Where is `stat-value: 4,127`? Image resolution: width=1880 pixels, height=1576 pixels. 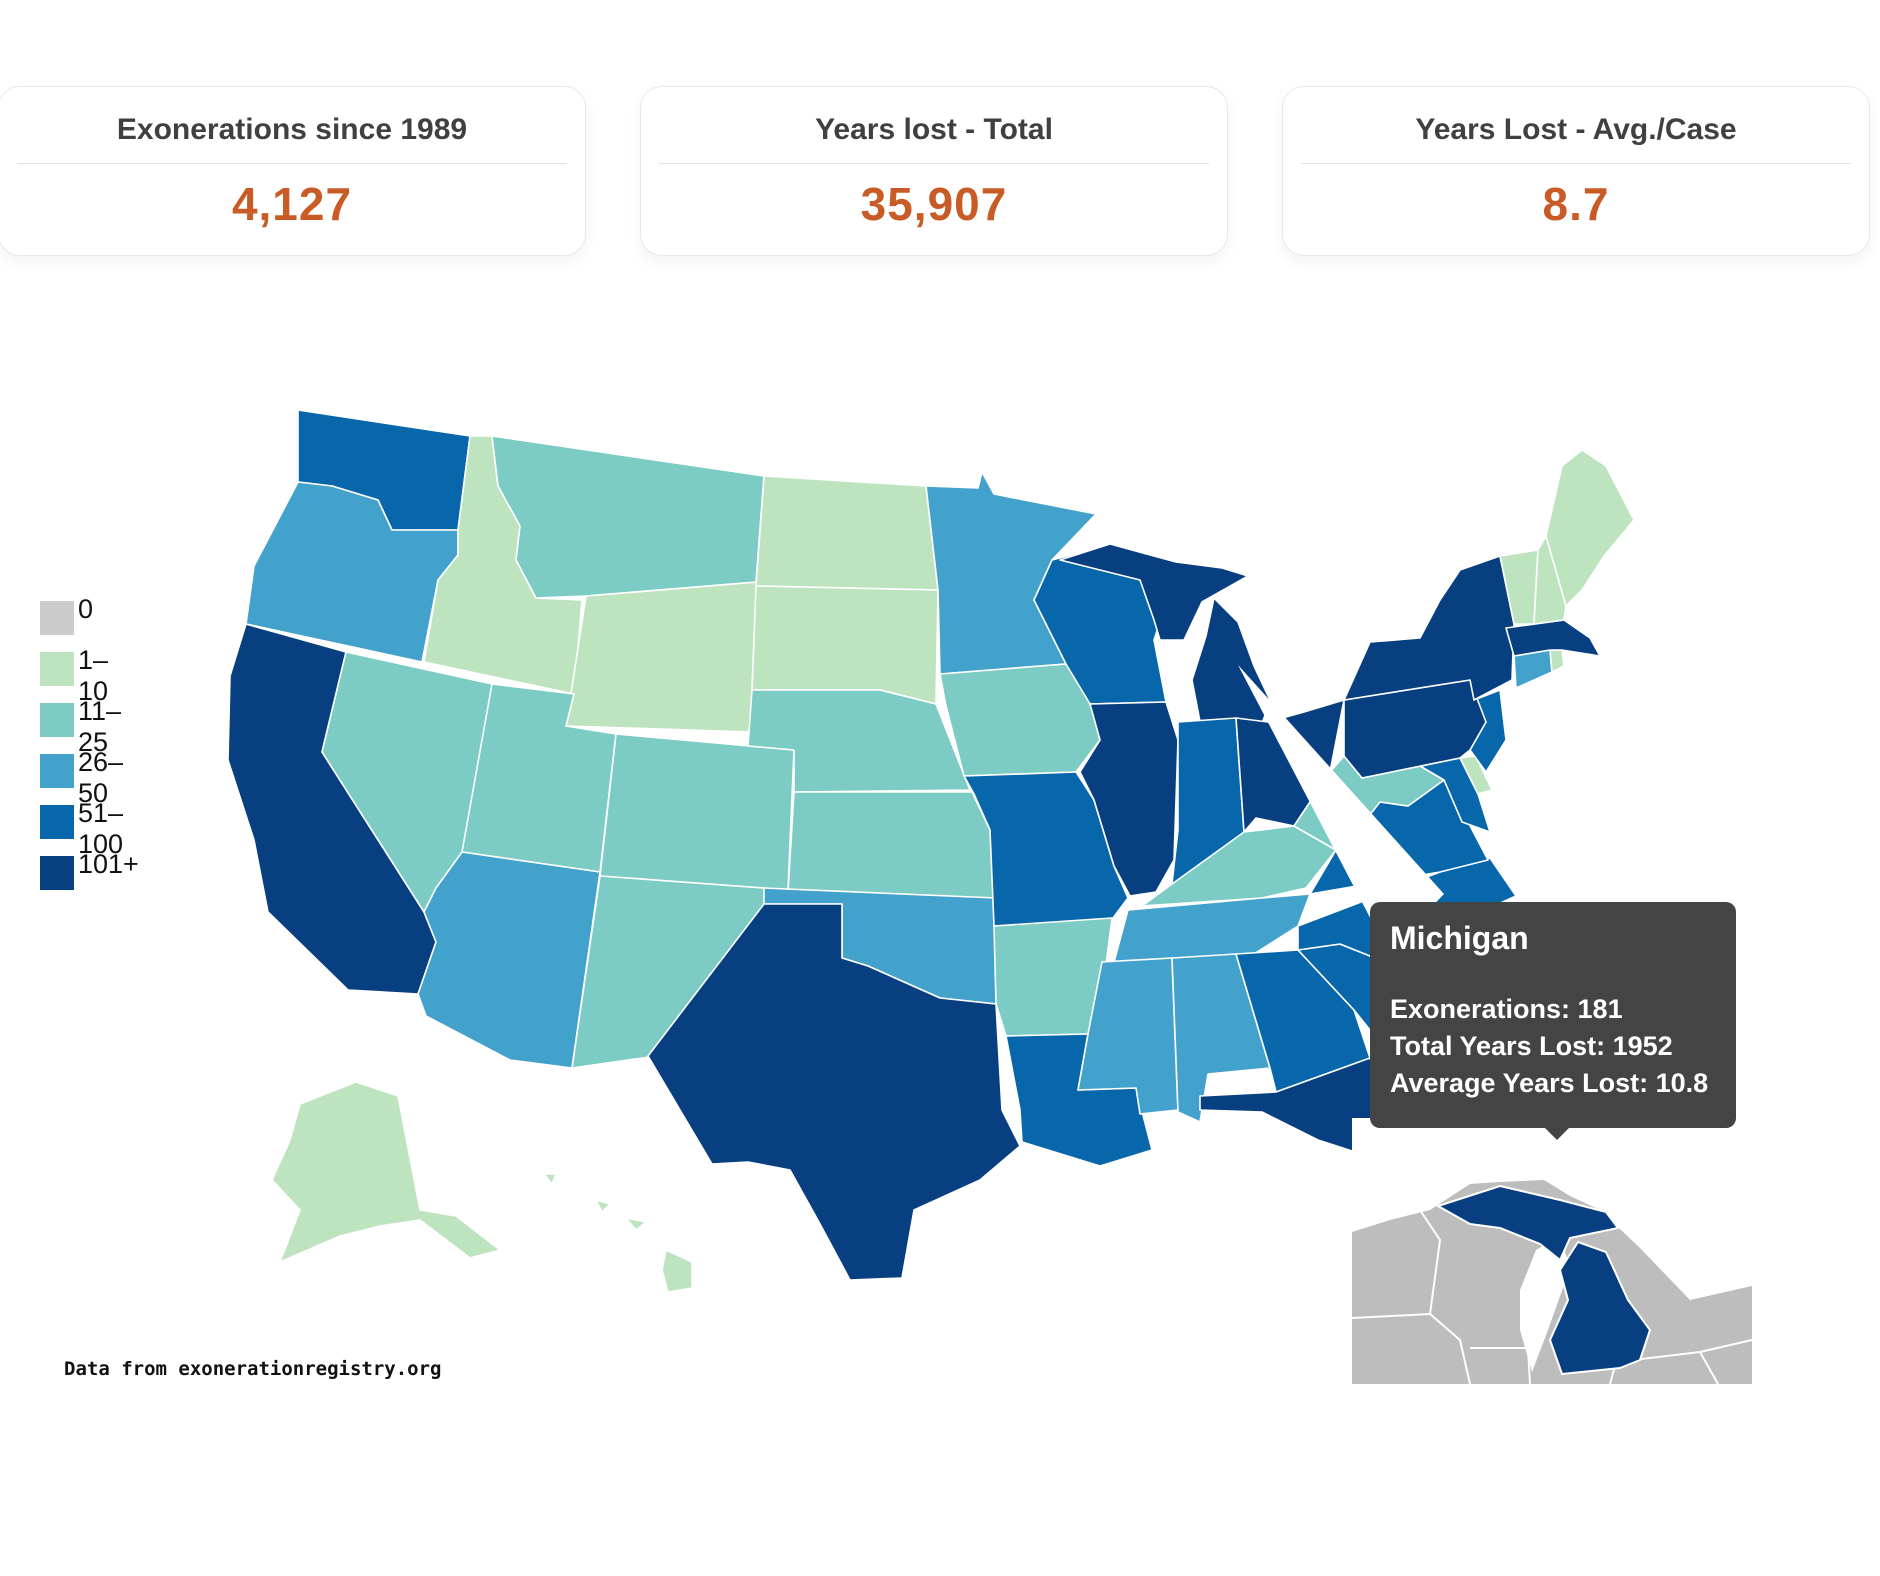
stat-value: 4,127 is located at coordinates (292, 204).